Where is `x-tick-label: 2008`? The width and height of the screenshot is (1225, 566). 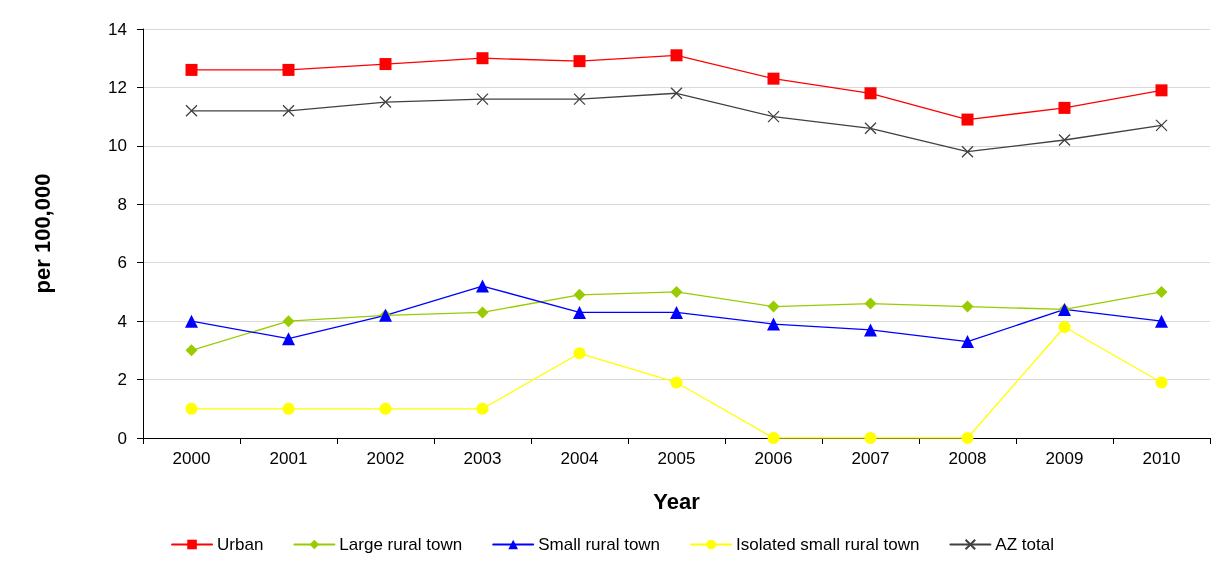
x-tick-label: 2008 is located at coordinates (967, 458).